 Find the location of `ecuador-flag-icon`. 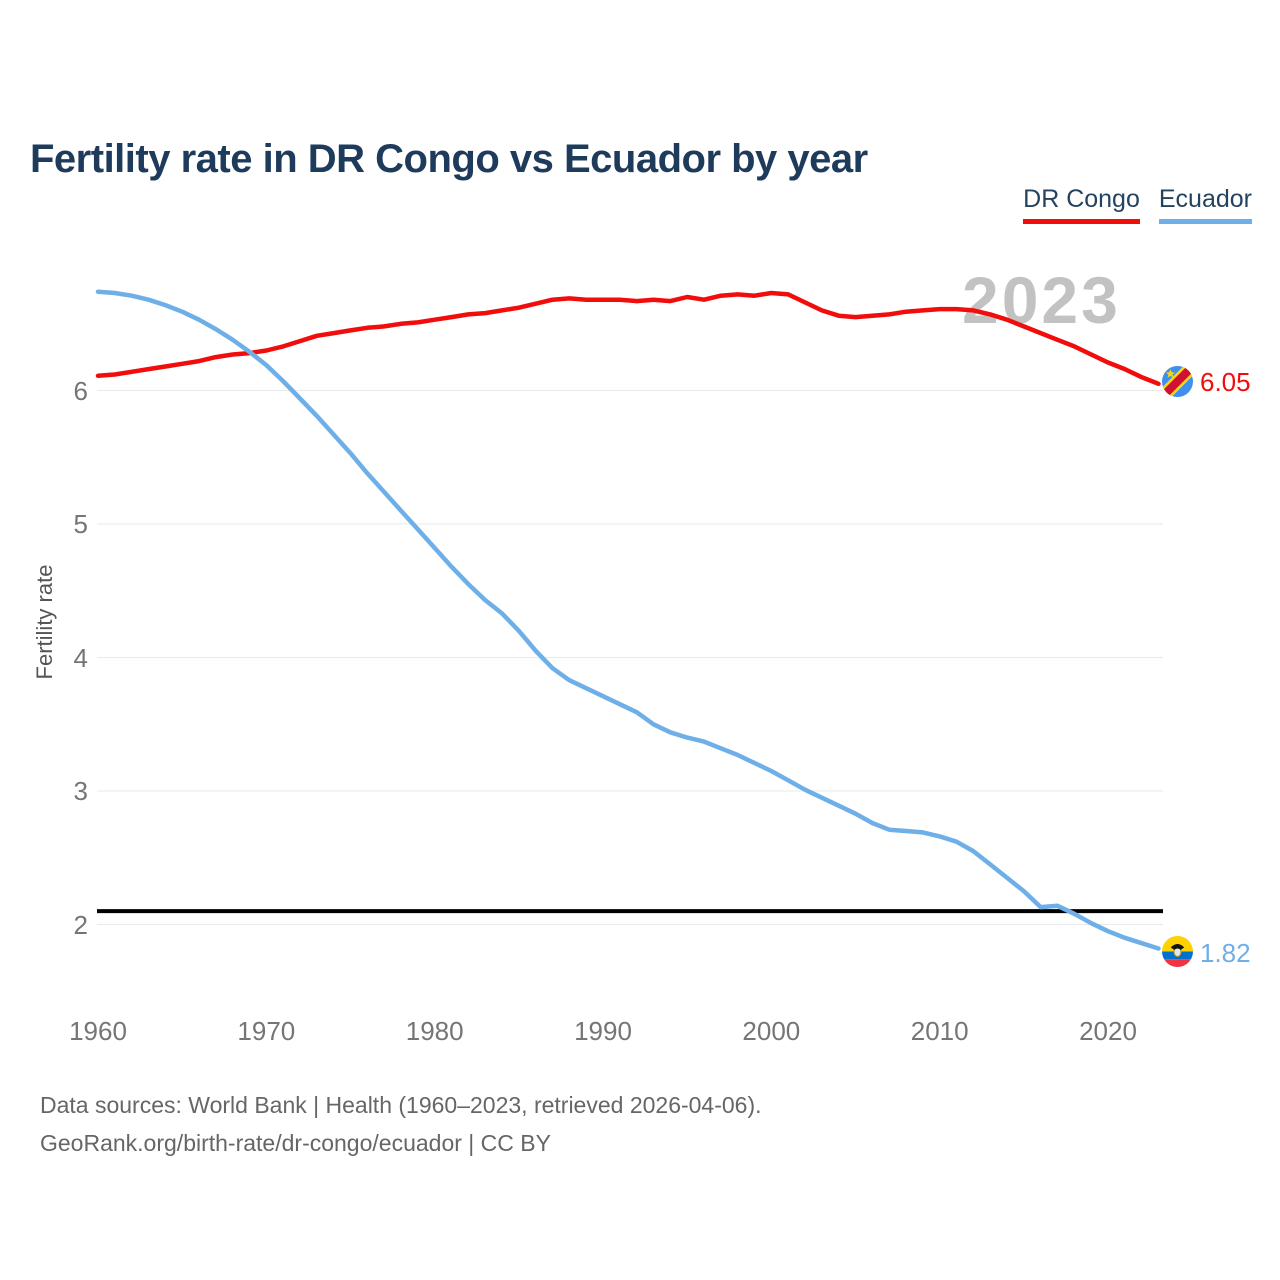

ecuador-flag-icon is located at coordinates (1177, 951).